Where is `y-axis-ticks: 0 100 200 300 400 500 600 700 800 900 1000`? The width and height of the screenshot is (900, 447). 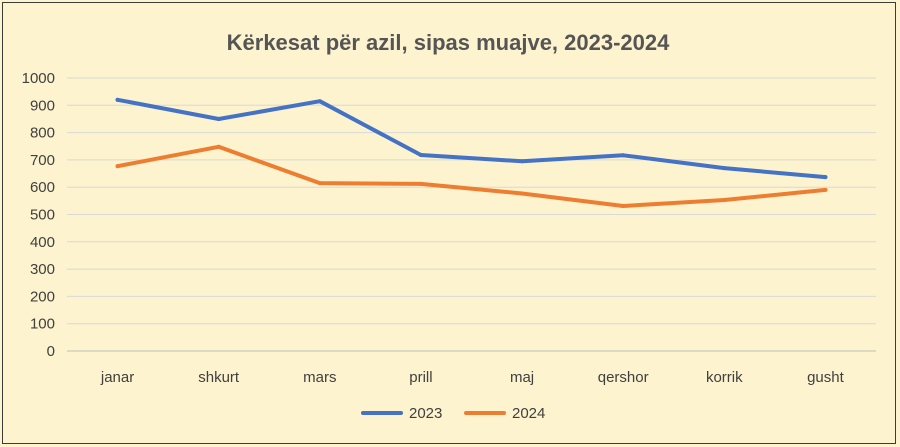
y-axis-ticks: 0 100 200 300 400 500 600 700 800 900 1000 is located at coordinates (38, 215).